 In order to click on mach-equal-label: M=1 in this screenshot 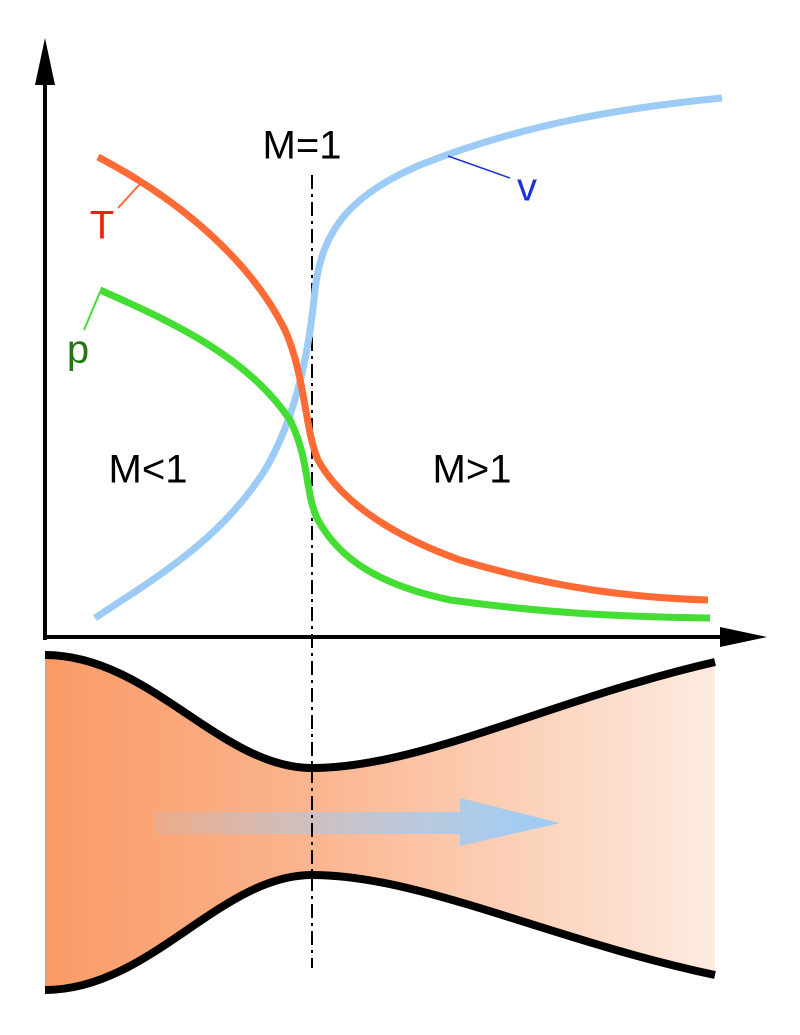, I will do `click(302, 146)`.